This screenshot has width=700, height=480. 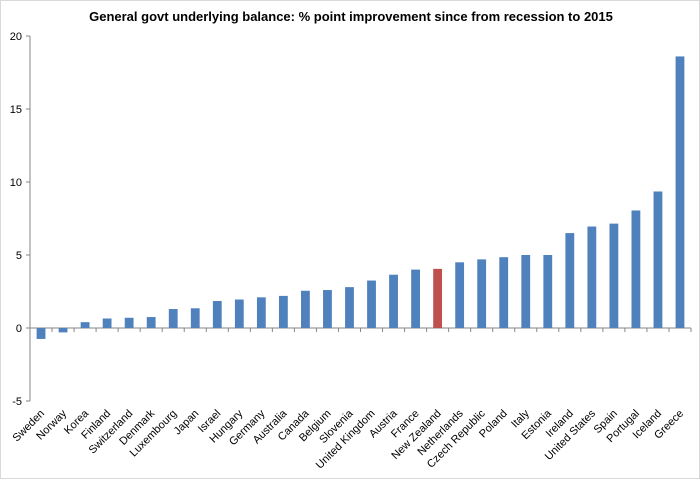 I want to click on bar-czech-republic, so click(x=482, y=293).